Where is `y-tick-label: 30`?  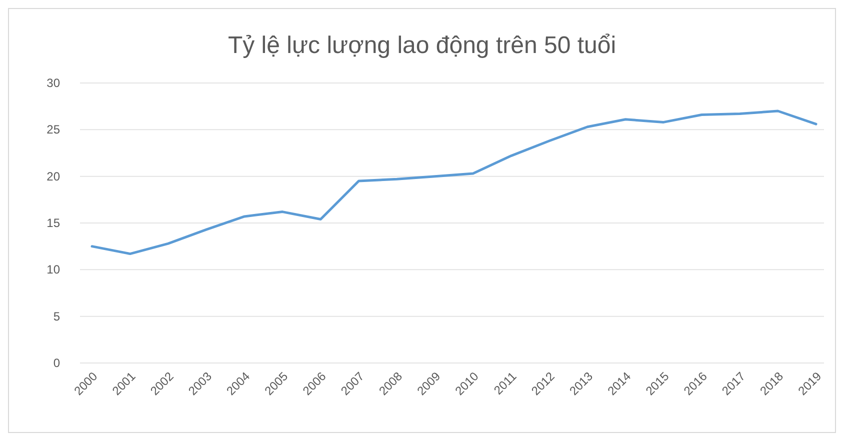 y-tick-label: 30 is located at coordinates (53, 83).